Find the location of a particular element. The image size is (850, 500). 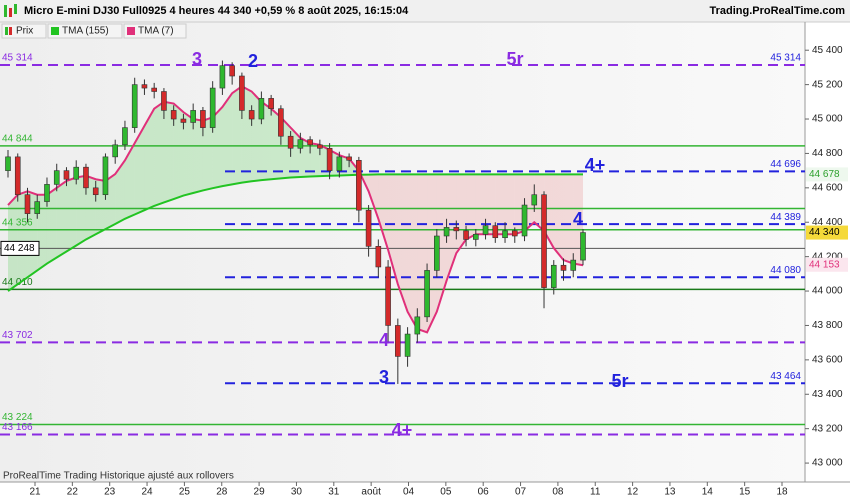

x-tick-label: 12 is located at coordinates (633, 492).